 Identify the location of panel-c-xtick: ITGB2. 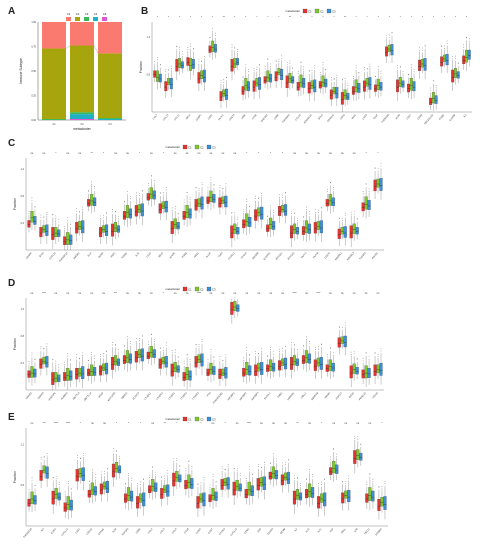
(184, 255).